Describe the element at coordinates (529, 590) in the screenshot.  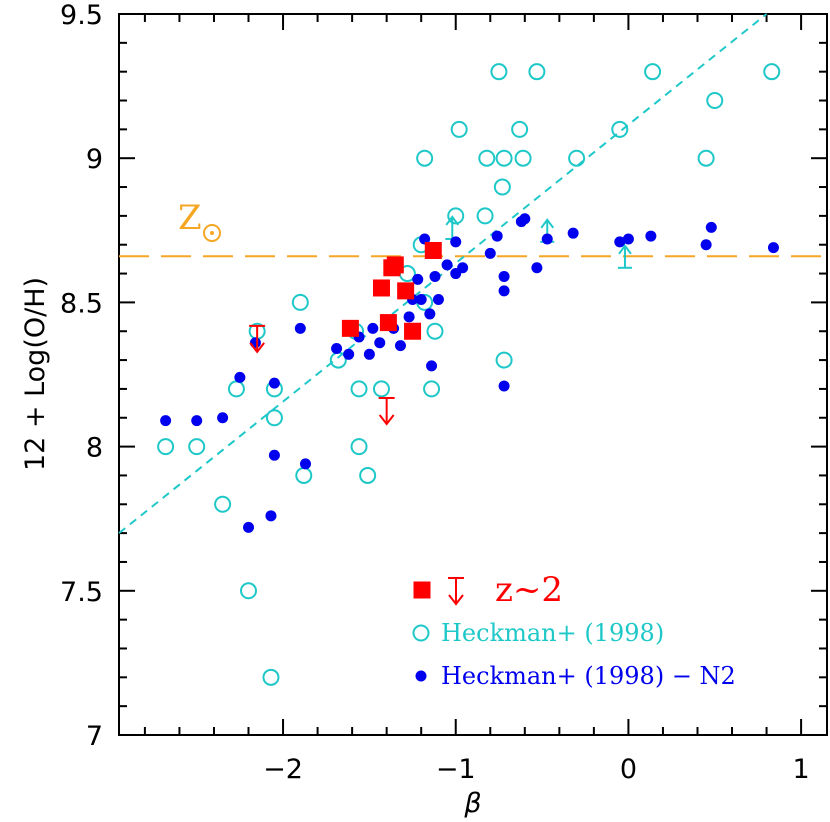
I see `legend-z2-label: z~2` at that location.